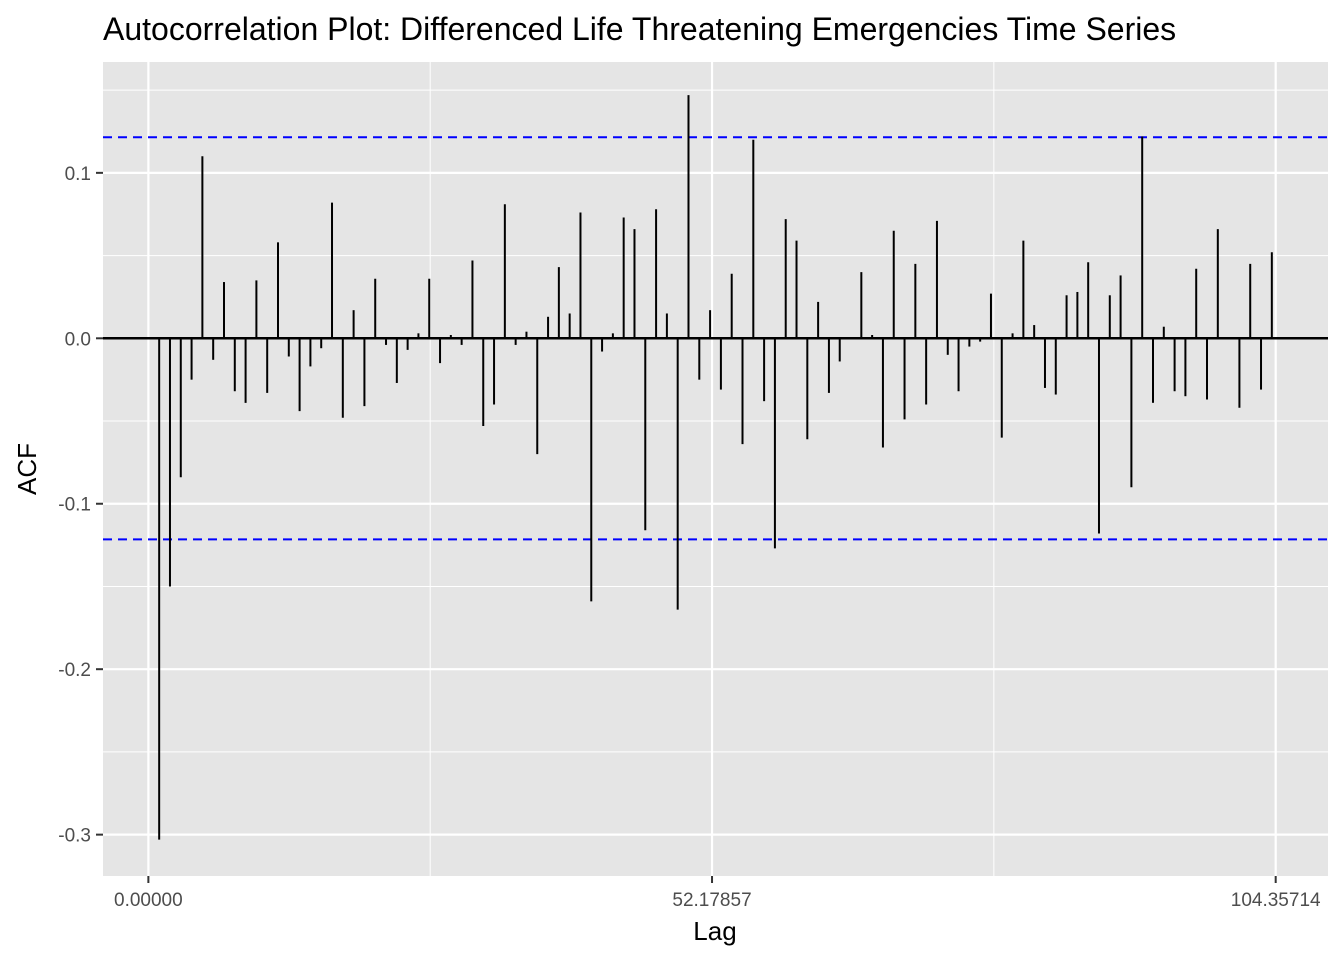 The image size is (1344, 960). What do you see at coordinates (74, 836) in the screenshot?
I see `y-tick-label: -0.3` at bounding box center [74, 836].